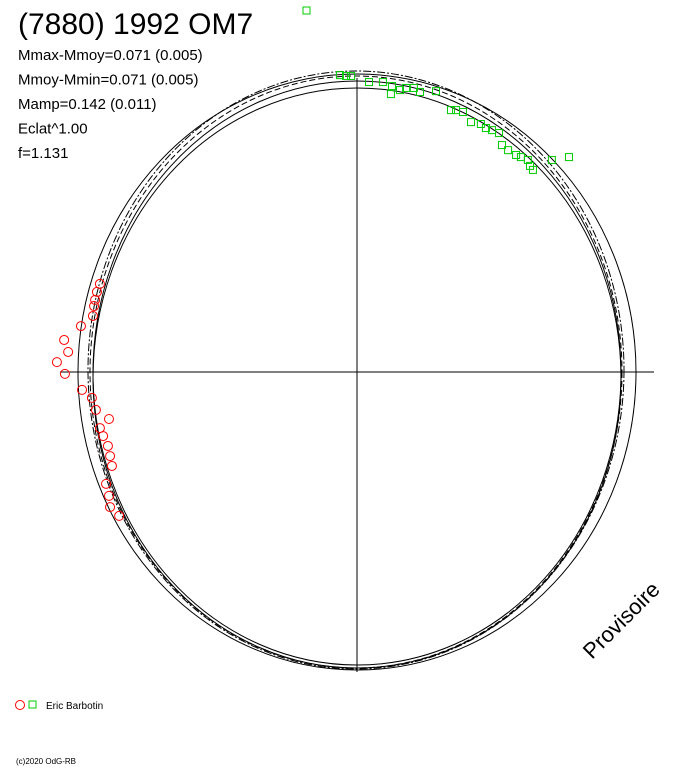 The image size is (688, 768). Describe the element at coordinates (108, 80) in the screenshot. I see `annotation: Mmoy-Mmin=0.071 (0.005)` at that location.